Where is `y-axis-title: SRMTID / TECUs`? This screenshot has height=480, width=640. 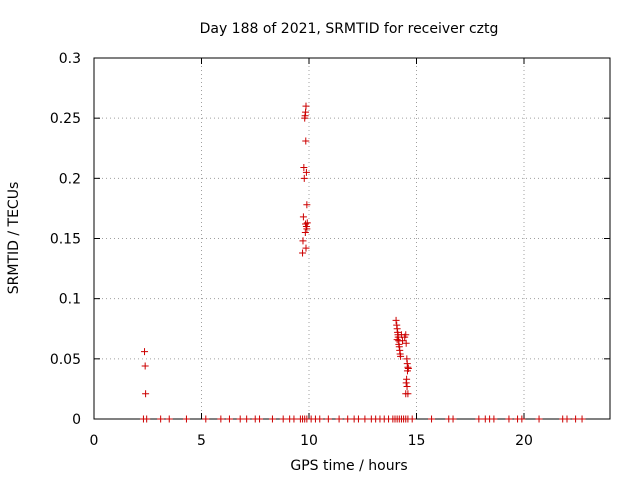 y-axis-title: SRMTID / TECUs is located at coordinates (14, 238).